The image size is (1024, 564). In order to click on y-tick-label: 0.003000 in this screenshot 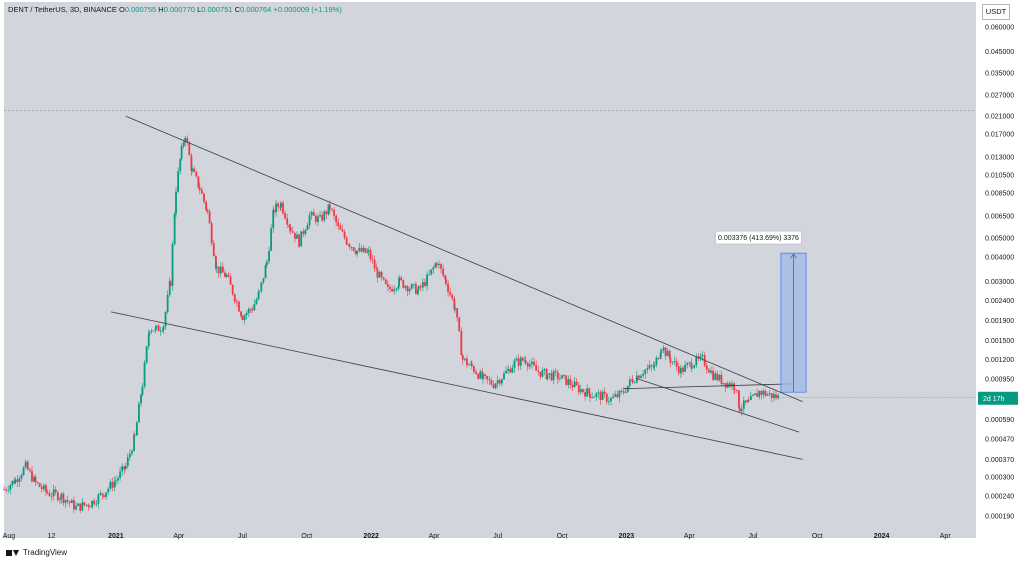, I will do `click(999, 282)`.